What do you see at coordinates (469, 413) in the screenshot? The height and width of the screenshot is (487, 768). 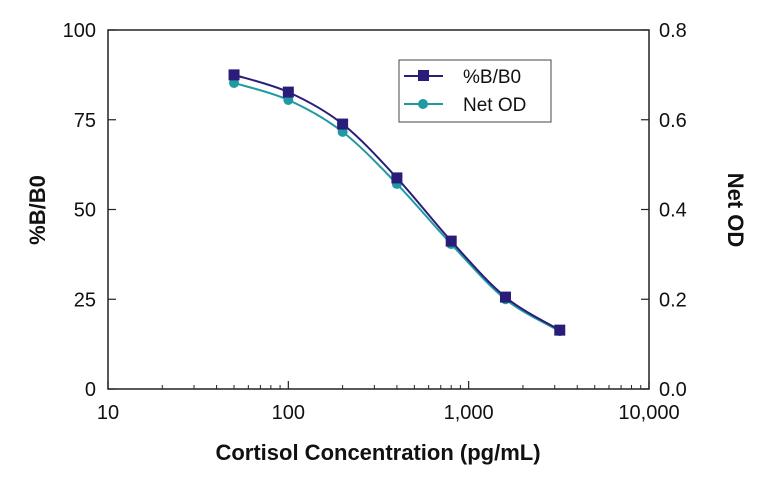 I see `x-tick-label: 1,000` at bounding box center [469, 413].